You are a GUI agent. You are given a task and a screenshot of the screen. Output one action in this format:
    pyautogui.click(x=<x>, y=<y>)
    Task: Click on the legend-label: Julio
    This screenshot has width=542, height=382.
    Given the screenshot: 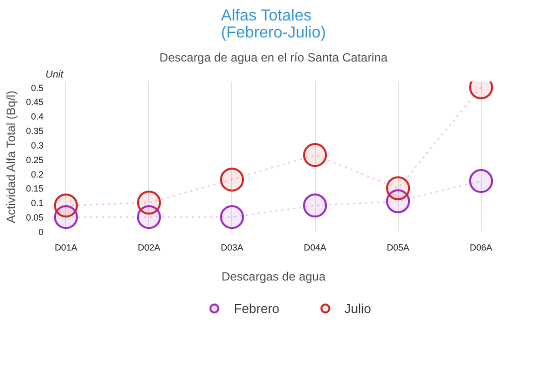 What is the action you would take?
    pyautogui.click(x=358, y=309)
    